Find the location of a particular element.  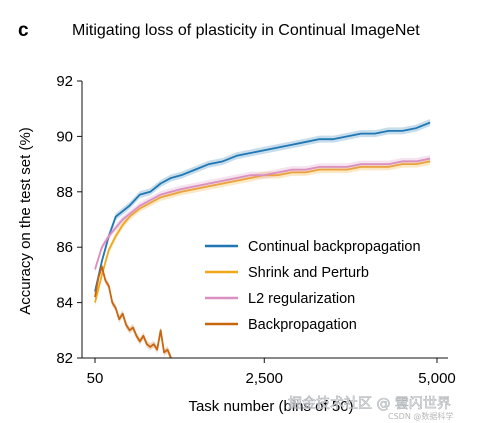

x-ticks: 50 2,500 5,000 is located at coordinates (271, 372).